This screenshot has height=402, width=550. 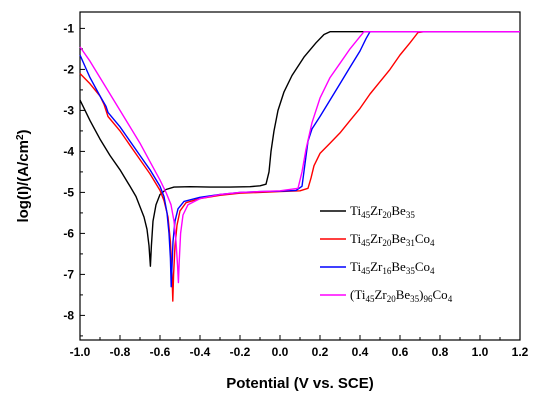 What do you see at coordinates (68, 192) in the screenshot?
I see `y-tick-label: -5` at bounding box center [68, 192].